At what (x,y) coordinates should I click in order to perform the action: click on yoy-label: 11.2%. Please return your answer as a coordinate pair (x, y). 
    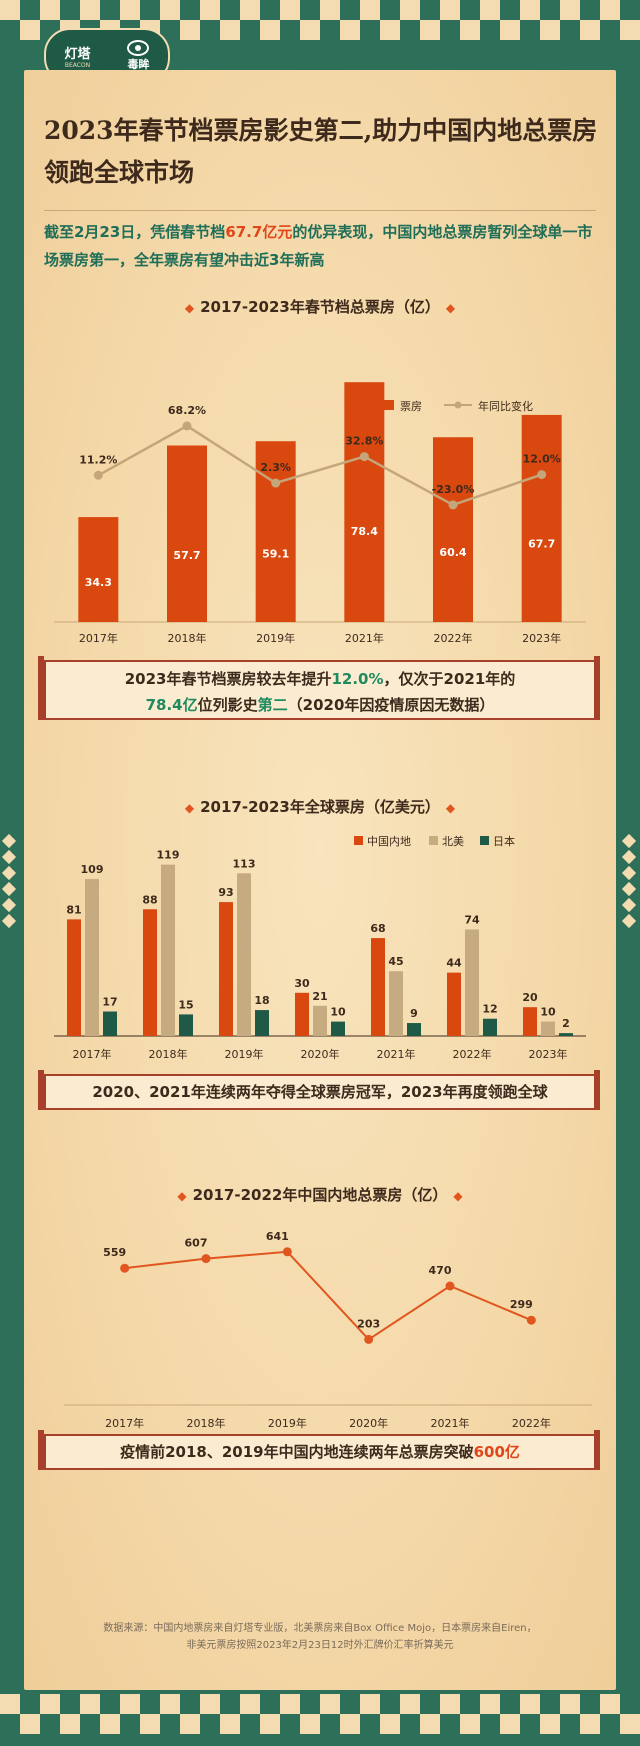
    Looking at the image, I should click on (98, 459).